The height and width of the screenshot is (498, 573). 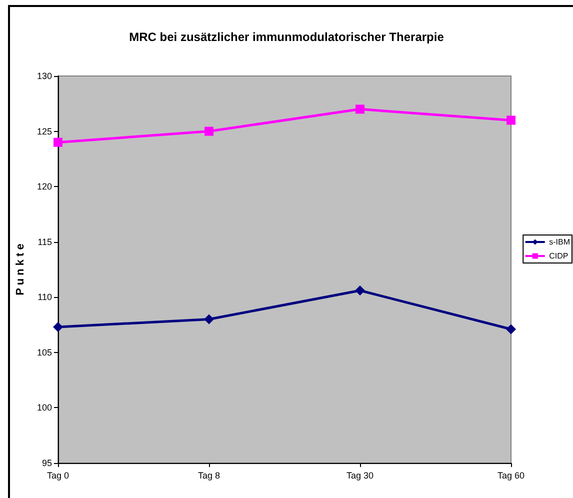 What do you see at coordinates (559, 242) in the screenshot?
I see `legend-label: s-IBM` at bounding box center [559, 242].